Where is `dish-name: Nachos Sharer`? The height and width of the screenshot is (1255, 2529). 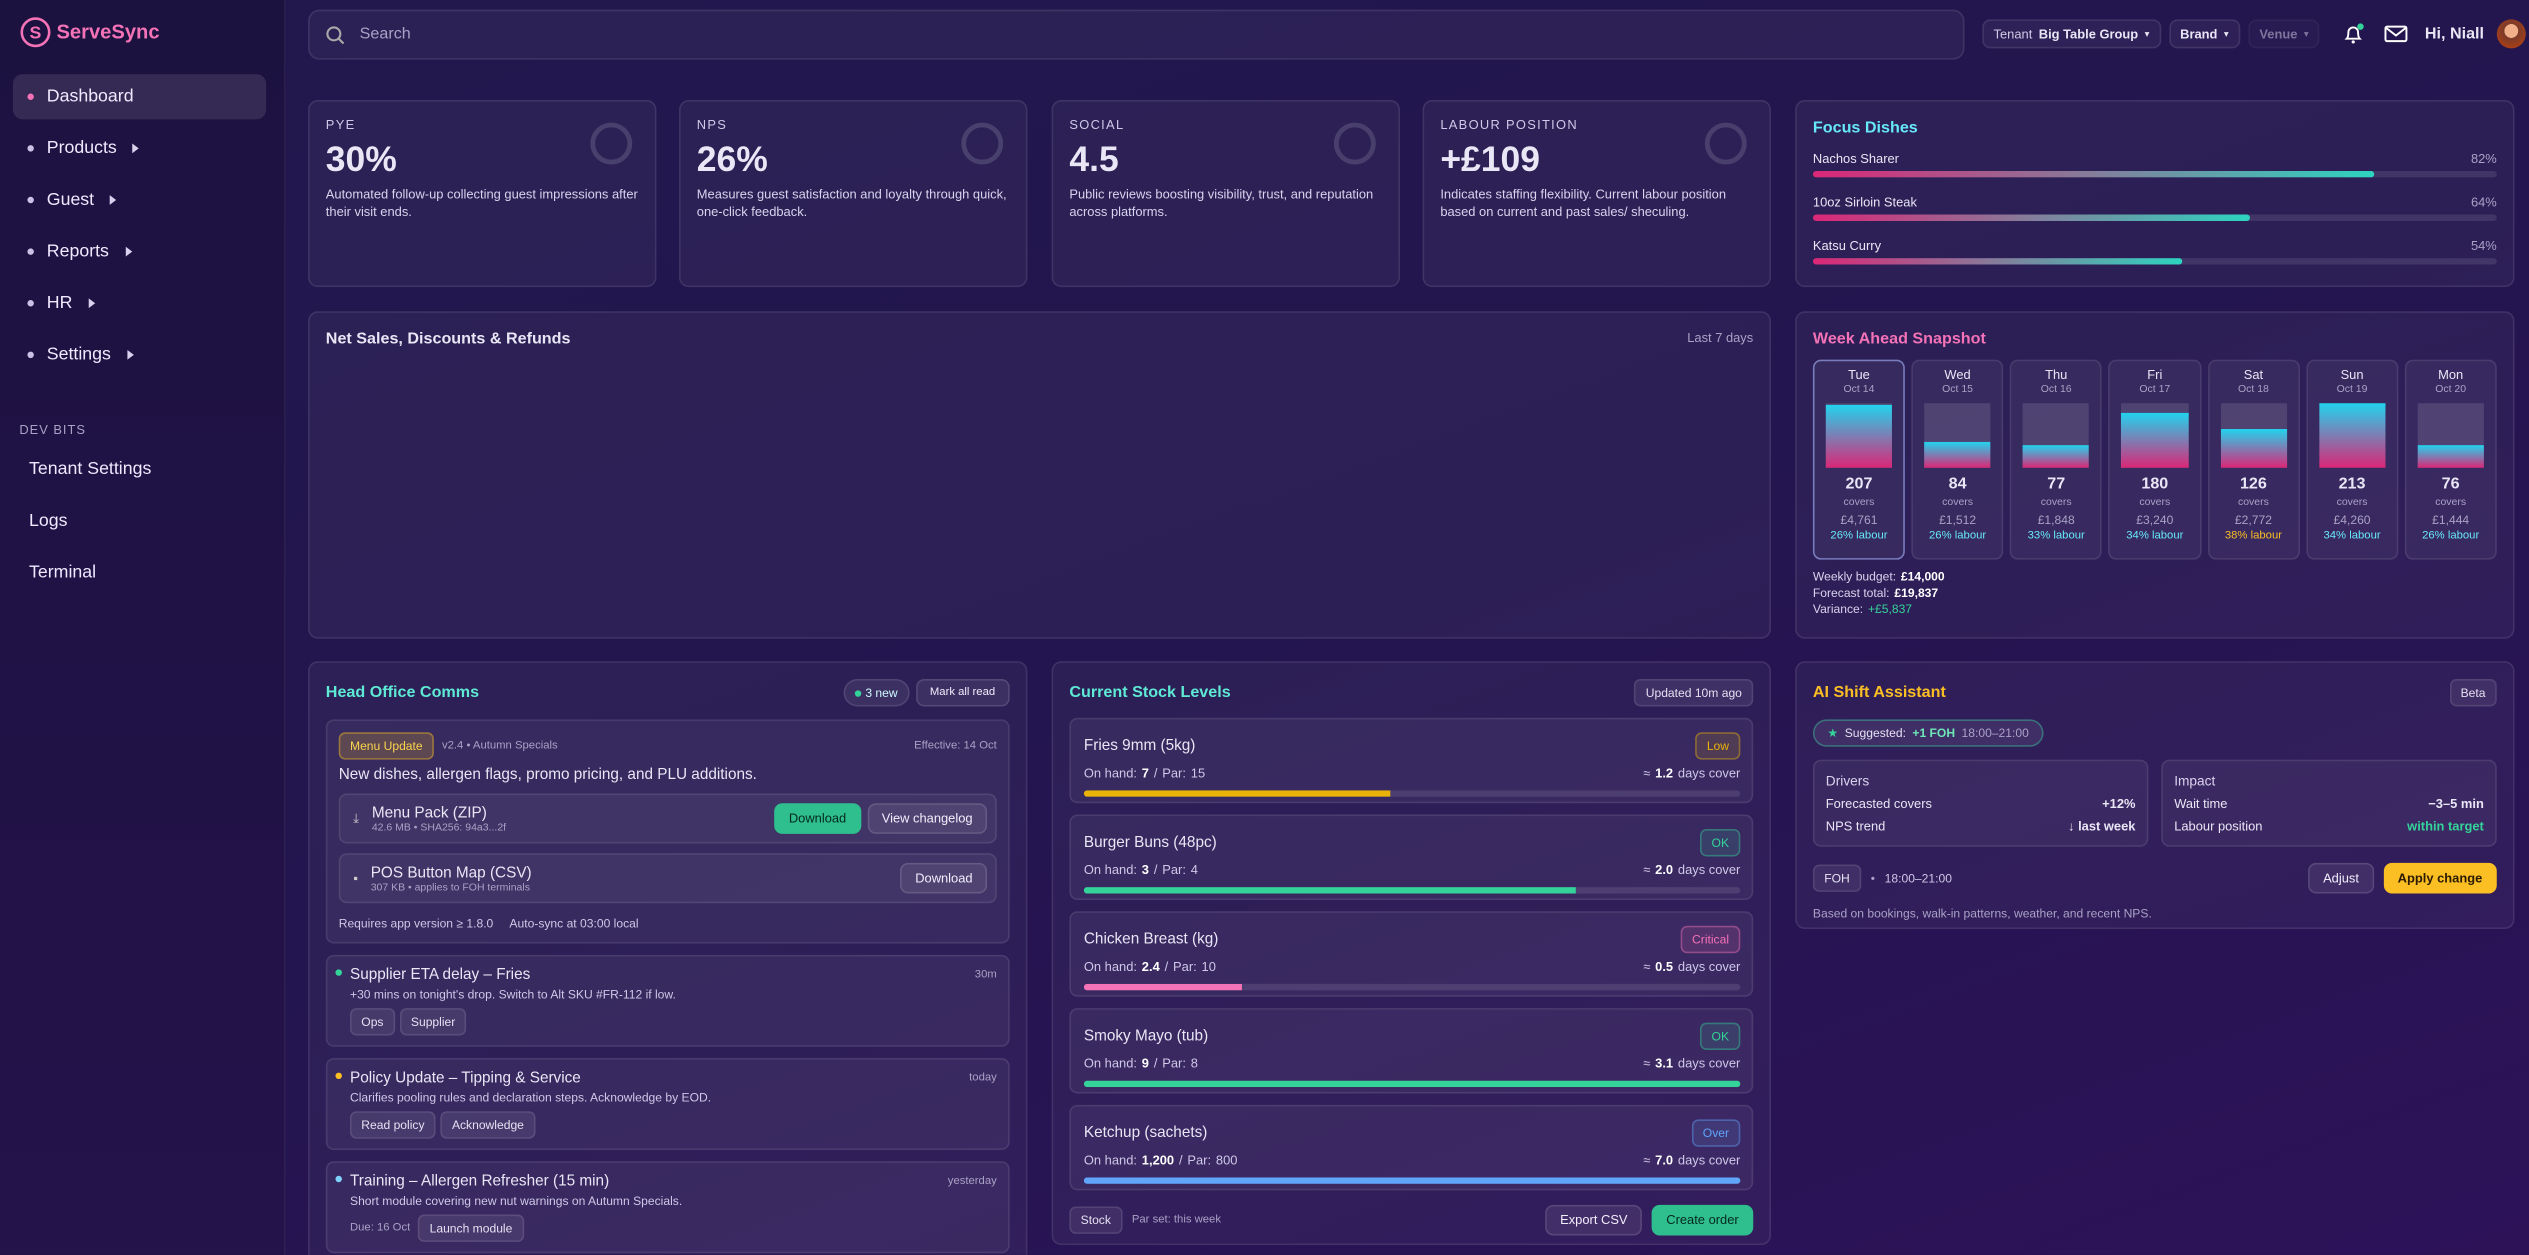 dish-name: Nachos Sharer is located at coordinates (1855, 159).